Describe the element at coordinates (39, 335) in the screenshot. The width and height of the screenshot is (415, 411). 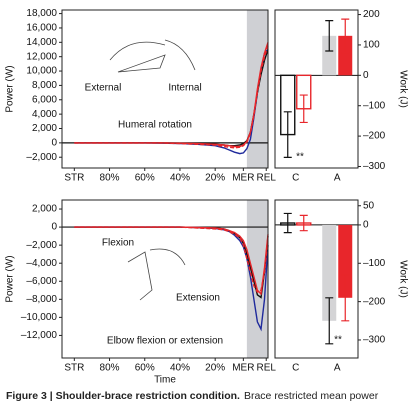
I see `y-tick-label: –12,000` at that location.